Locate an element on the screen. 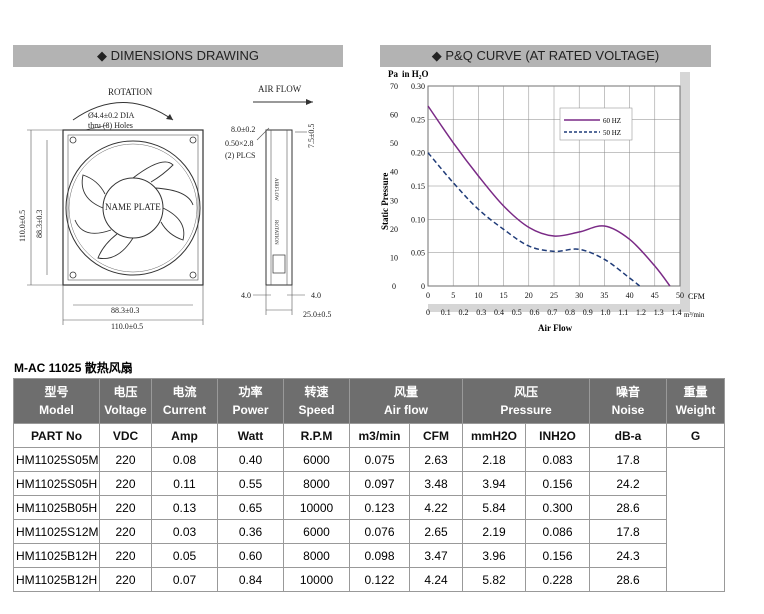 Image resolution: width=764 pixels, height=614 pixels. dim-88-side: 88.3±0.3 is located at coordinates (39, 224).